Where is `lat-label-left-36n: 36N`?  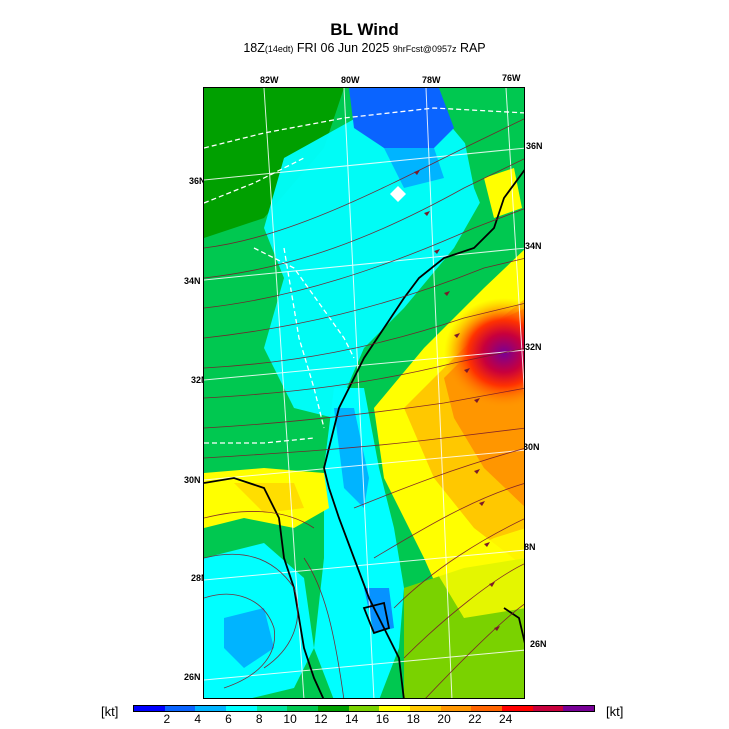 lat-label-left-36n: 36N is located at coordinates (197, 181).